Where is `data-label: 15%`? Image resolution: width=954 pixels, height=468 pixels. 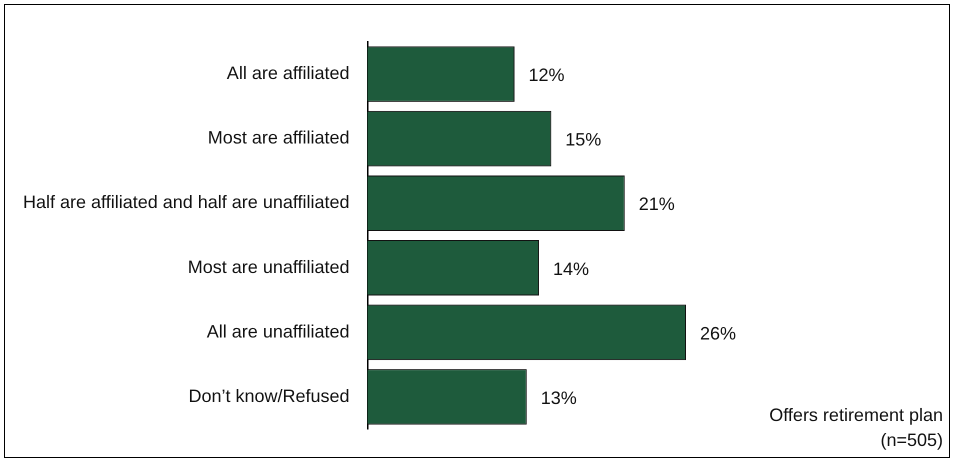
data-label: 15% is located at coordinates (583, 140).